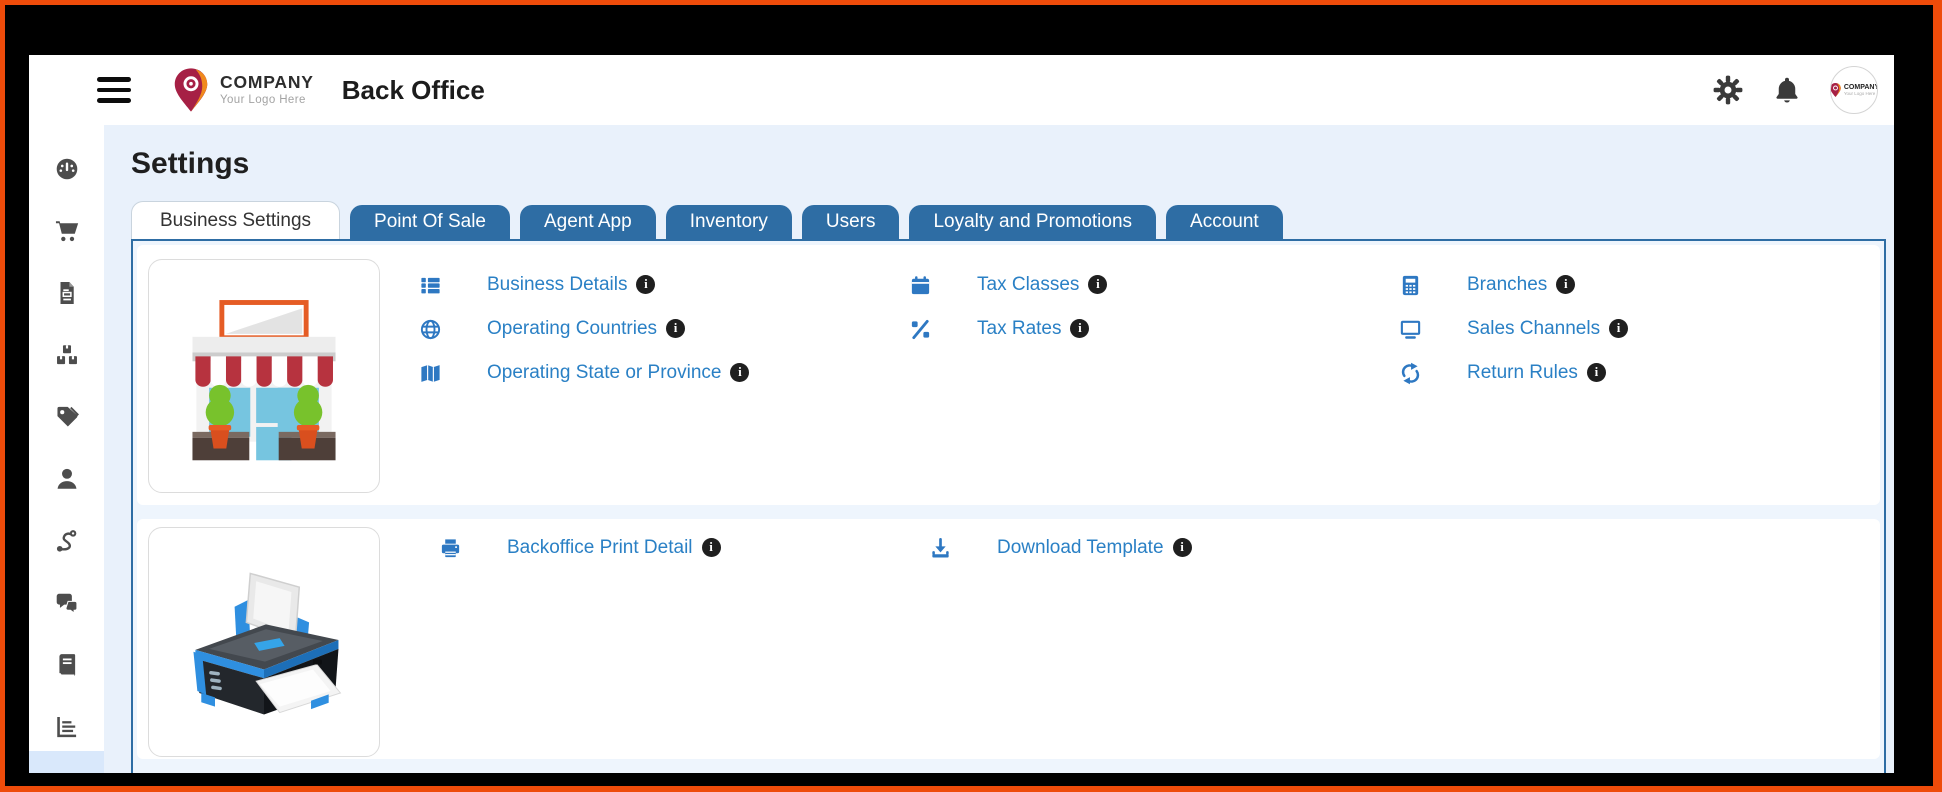 This screenshot has height=792, width=1942. Describe the element at coordinates (263, 99) in the screenshot. I see `brand-tagline: Your Logo Here` at that location.